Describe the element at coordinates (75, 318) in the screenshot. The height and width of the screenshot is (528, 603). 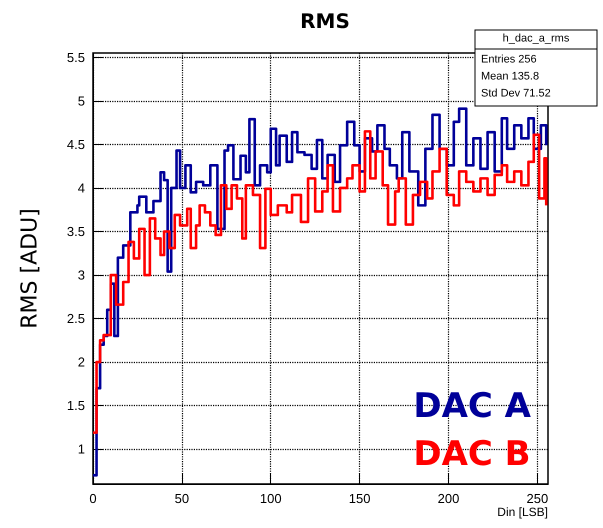
I see `y-tick-label: 2.5` at that location.